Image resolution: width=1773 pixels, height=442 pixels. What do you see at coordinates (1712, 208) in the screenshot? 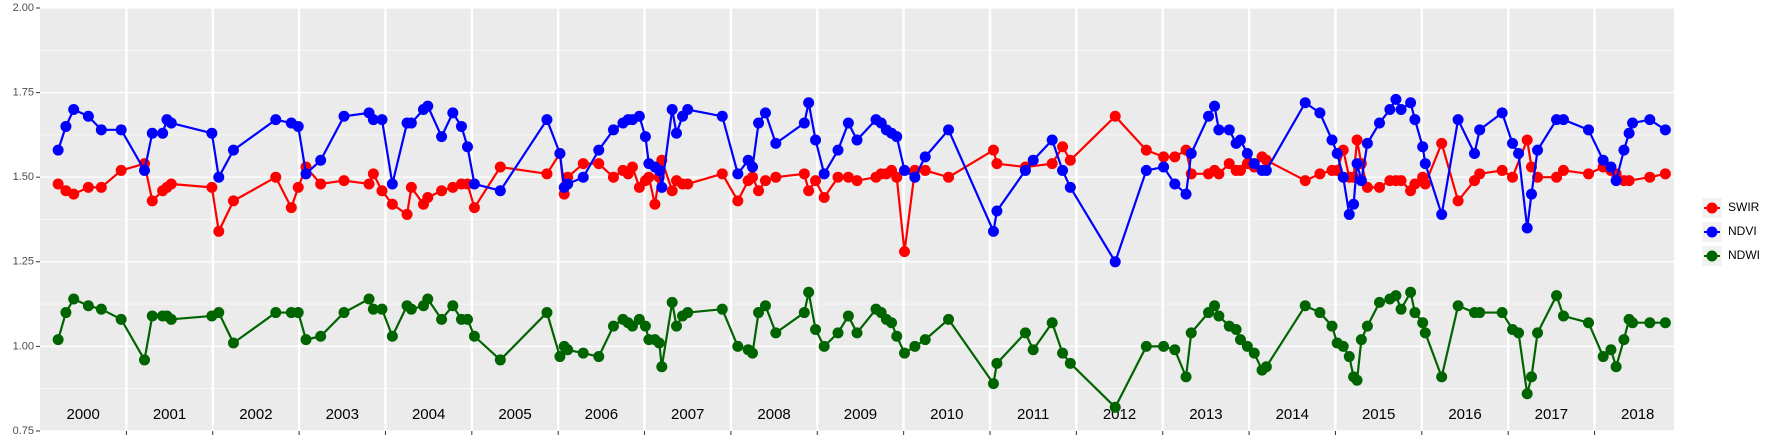
I see `legend-point` at bounding box center [1712, 208].